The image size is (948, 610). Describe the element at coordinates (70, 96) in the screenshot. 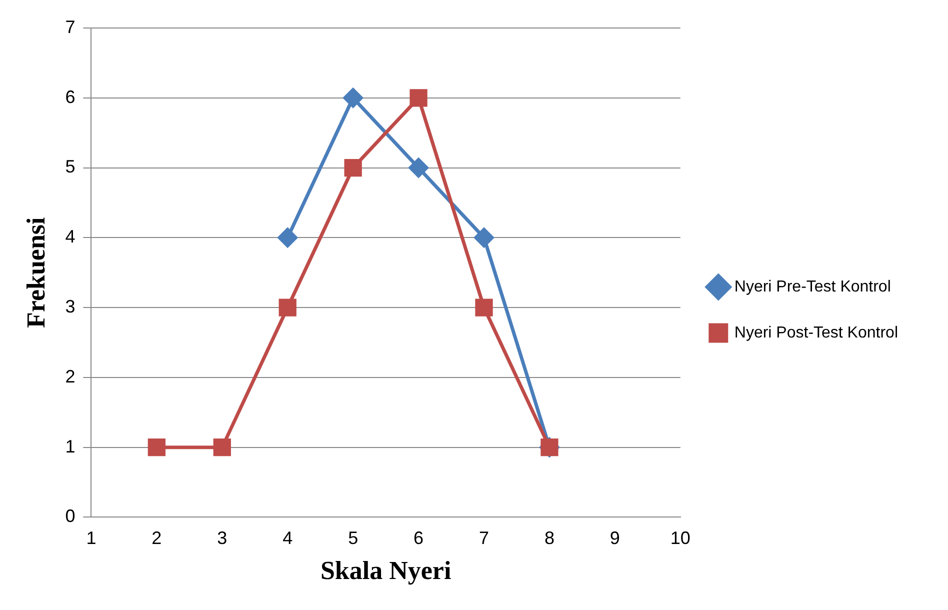

I see `y-tick-label: 6` at that location.